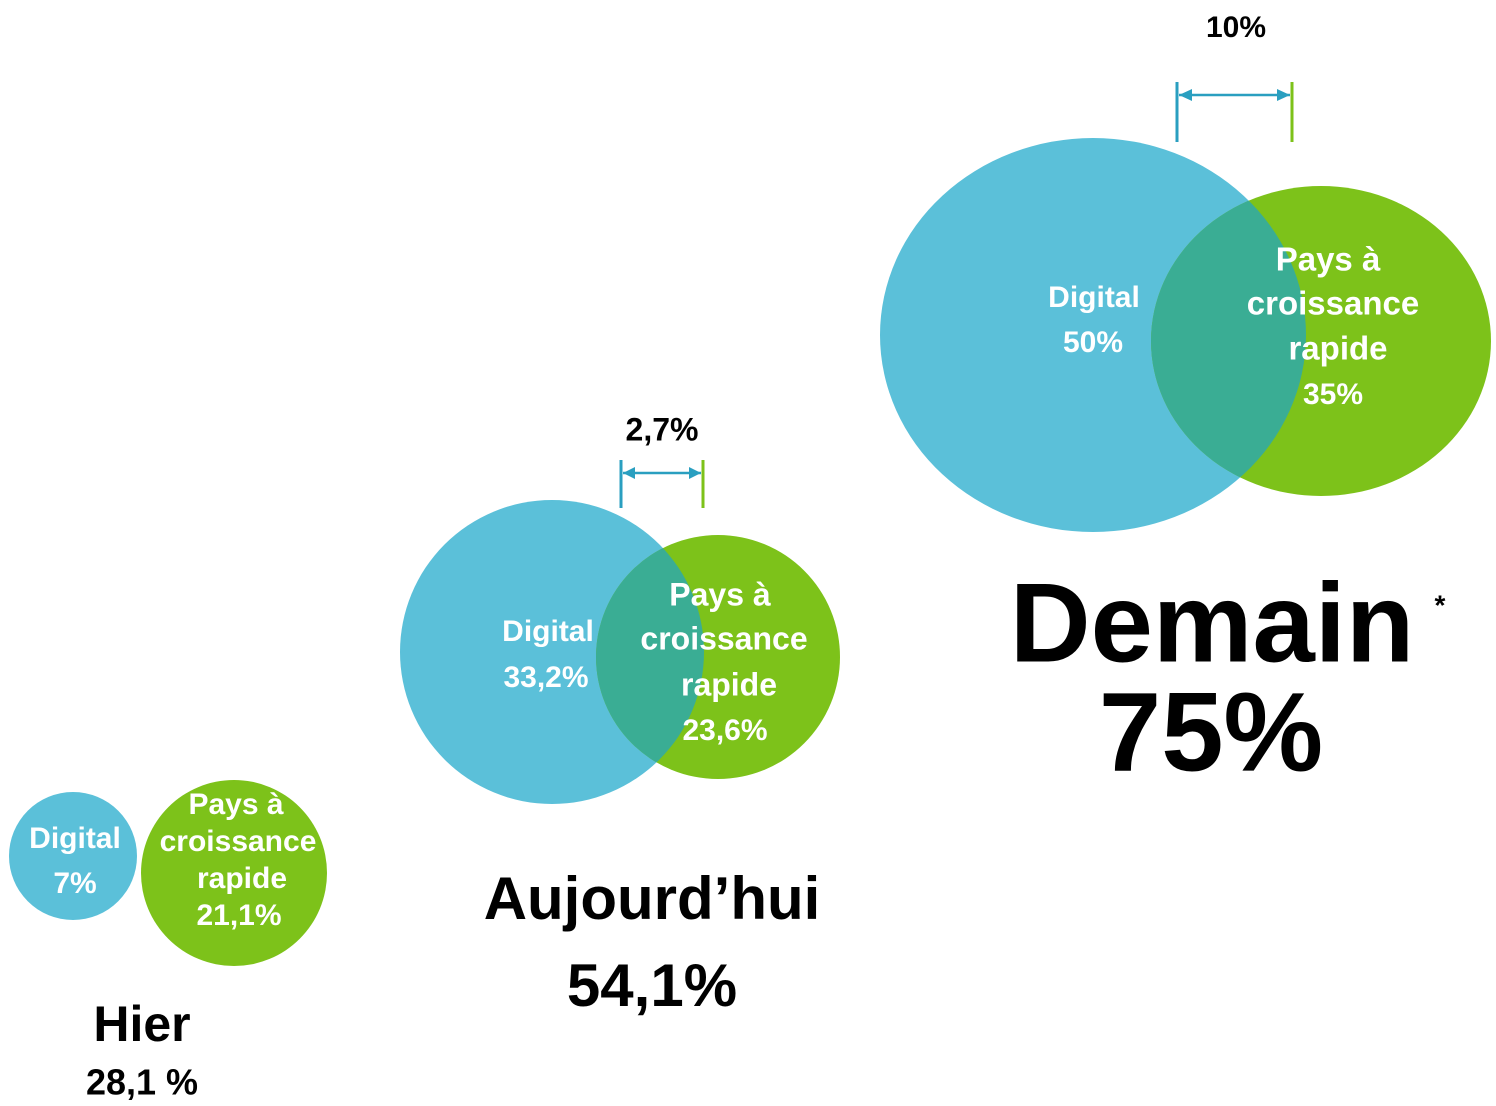 This screenshot has height=1106, width=1496. Describe the element at coordinates (1212, 623) in the screenshot. I see `group-label: Demain` at that location.